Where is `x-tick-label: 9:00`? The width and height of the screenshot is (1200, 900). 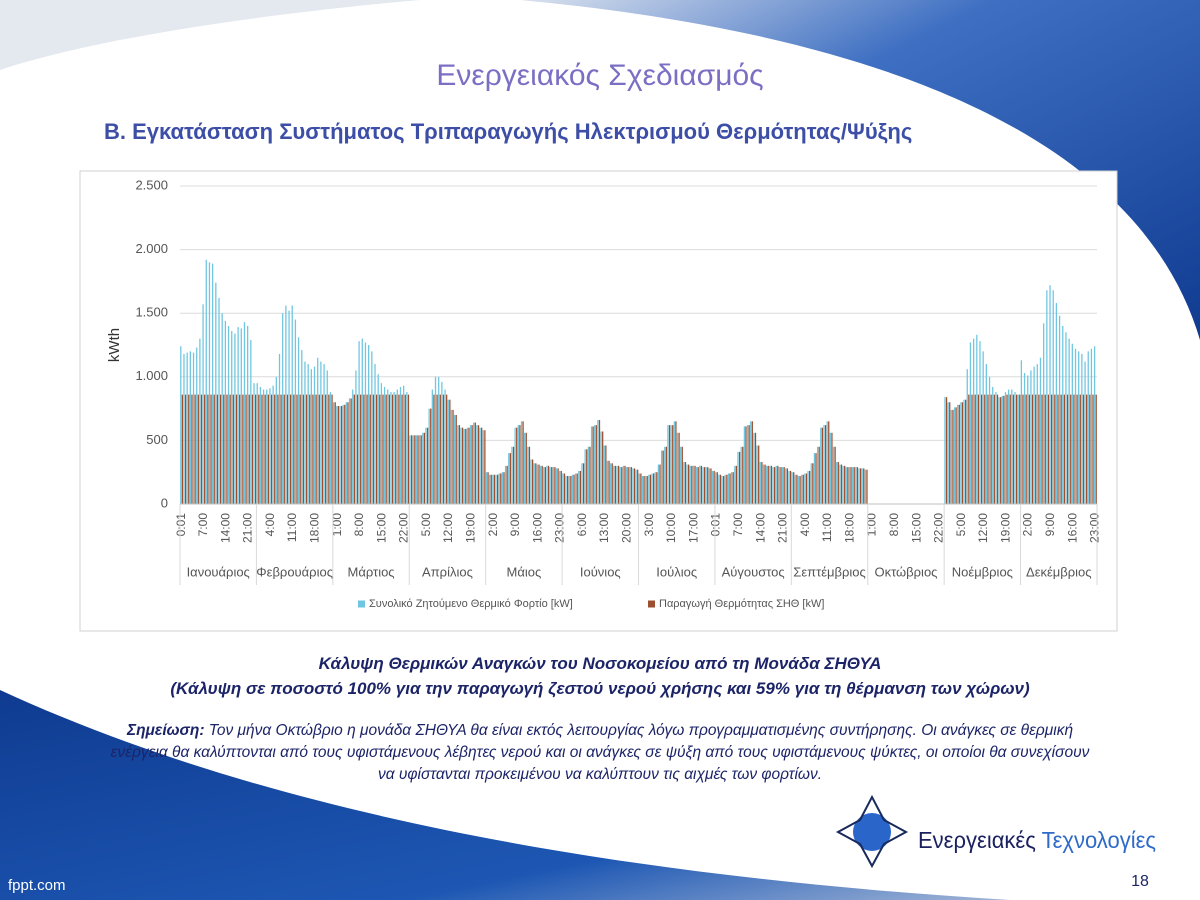
x-tick-label: 9:00 is located at coordinates (515, 525).